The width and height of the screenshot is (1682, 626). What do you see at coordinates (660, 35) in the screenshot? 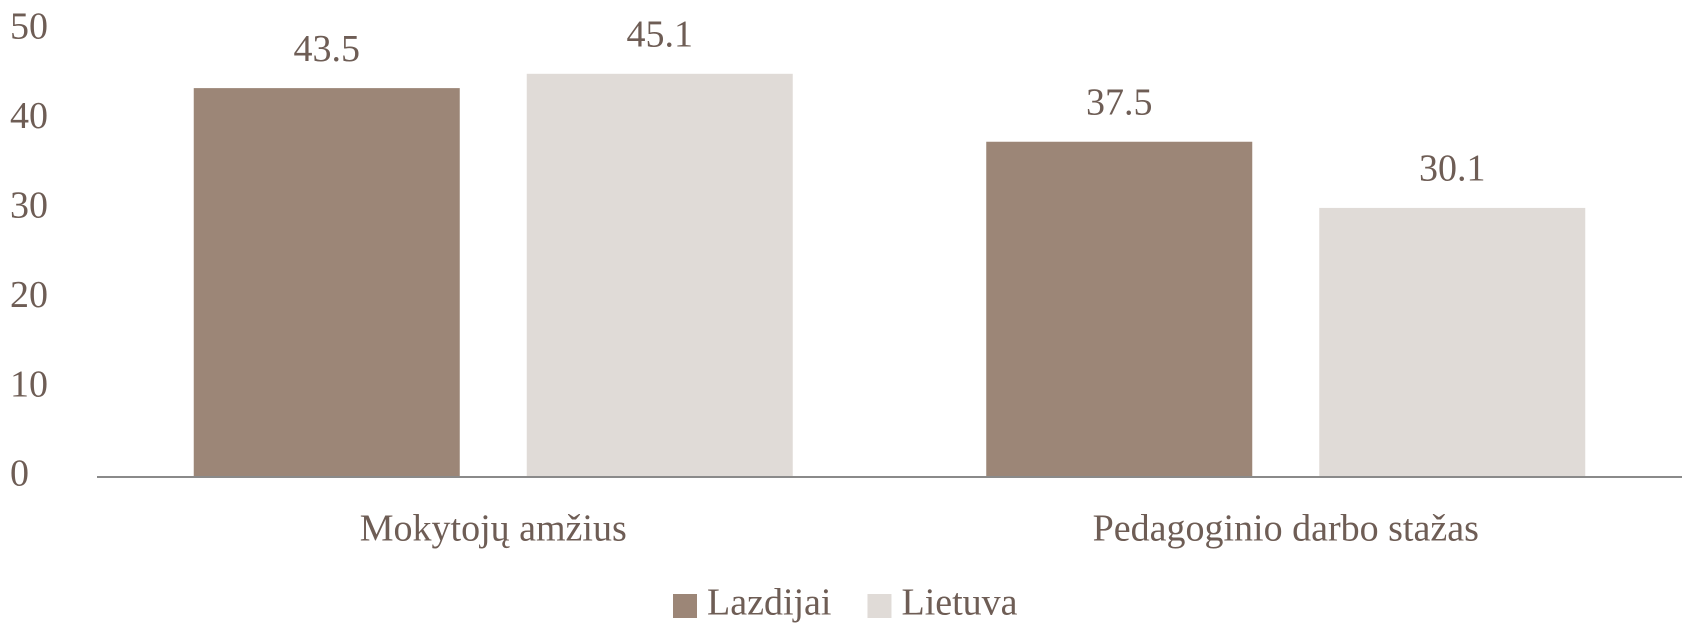
I see `data-label: 45.1` at bounding box center [660, 35].